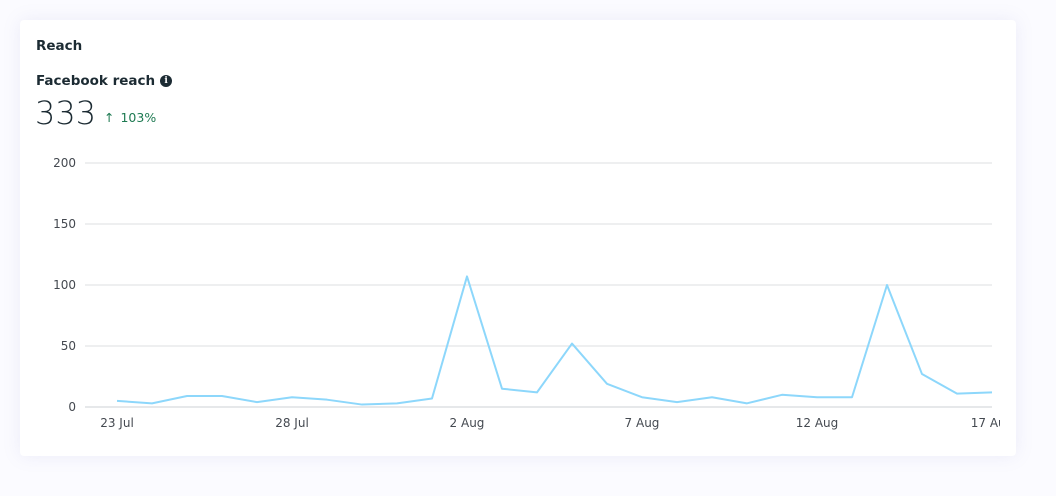 The width and height of the screenshot is (1056, 496). I want to click on change-percent: 103%, so click(138, 117).